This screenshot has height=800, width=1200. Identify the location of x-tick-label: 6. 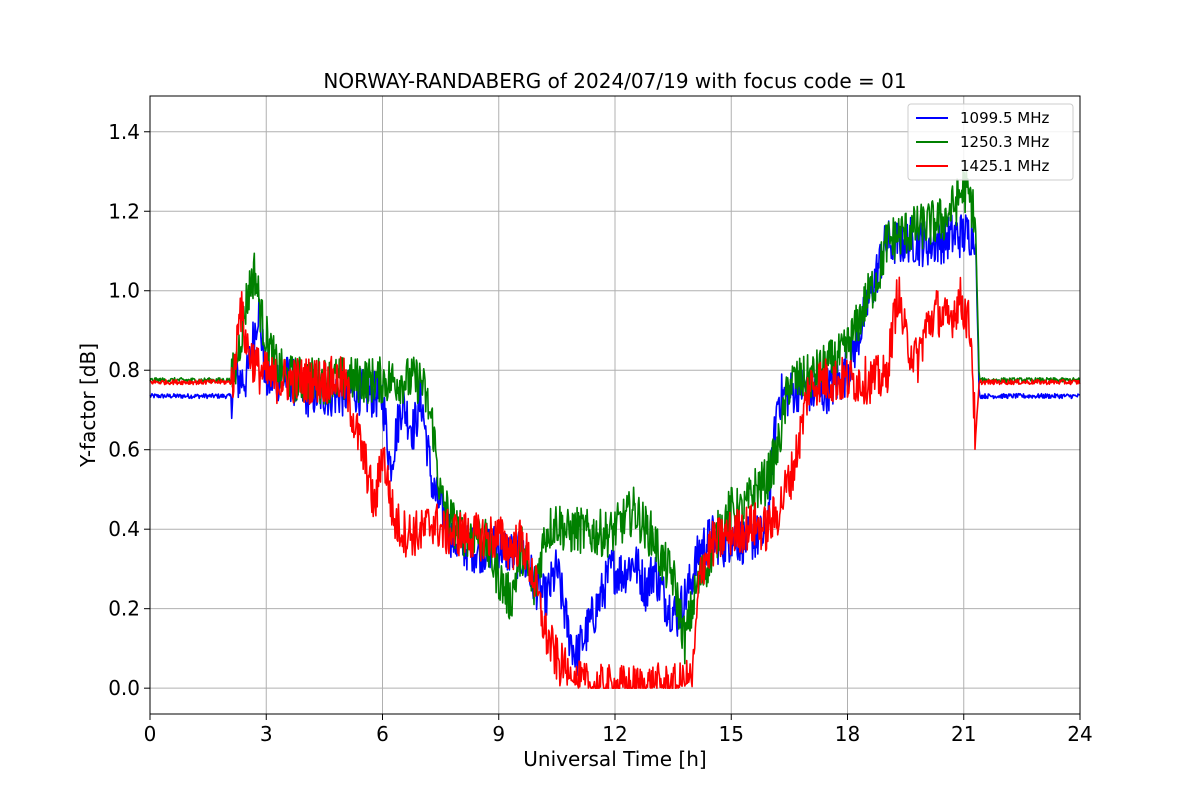
(382, 734).